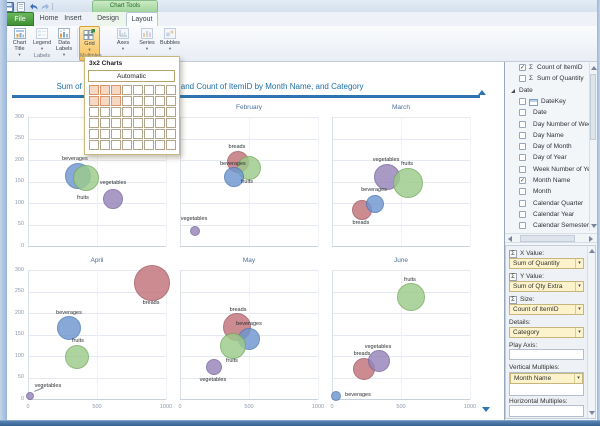 The height and width of the screenshot is (426, 600). Describe the element at coordinates (49, 18) in the screenshot. I see `tab-home: Home` at that location.